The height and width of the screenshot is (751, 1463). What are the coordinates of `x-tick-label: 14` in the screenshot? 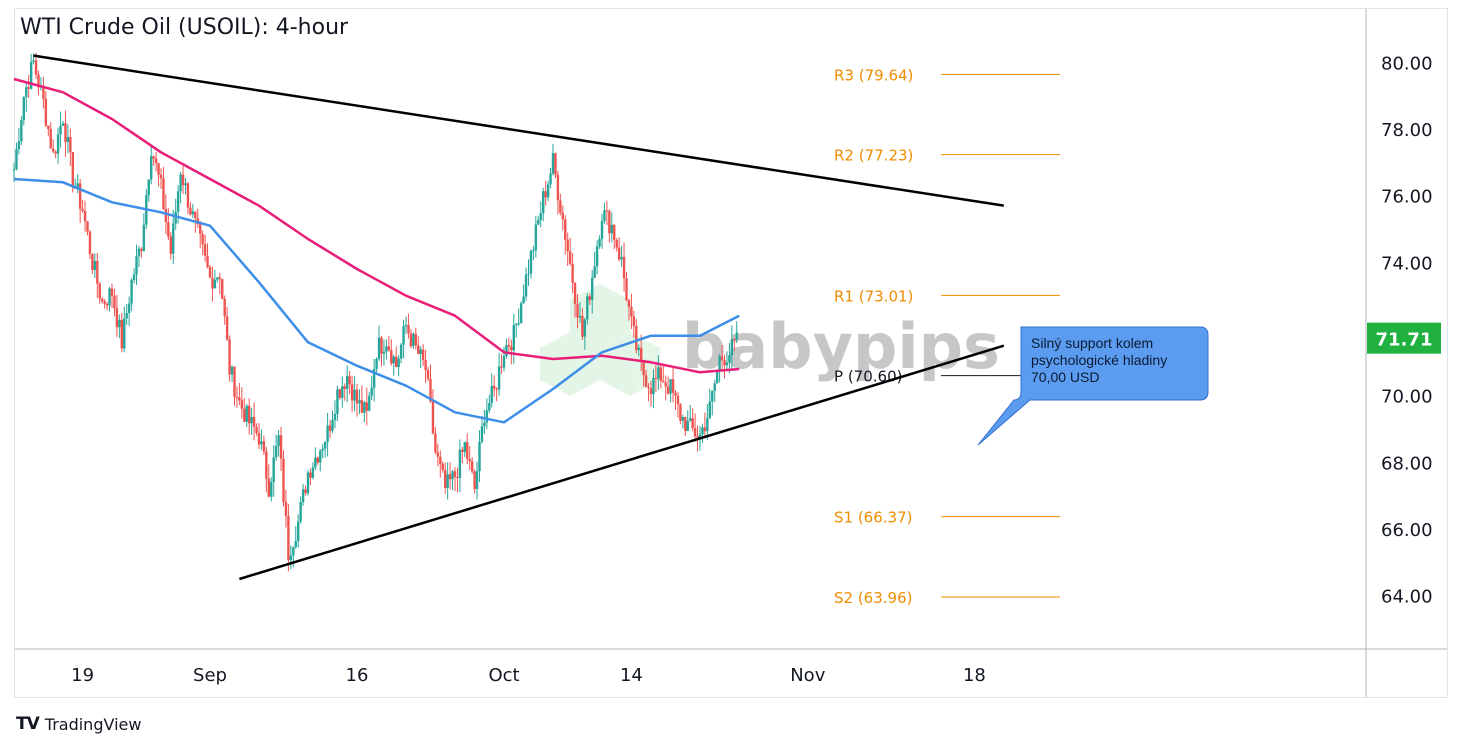 It's located at (631, 675).